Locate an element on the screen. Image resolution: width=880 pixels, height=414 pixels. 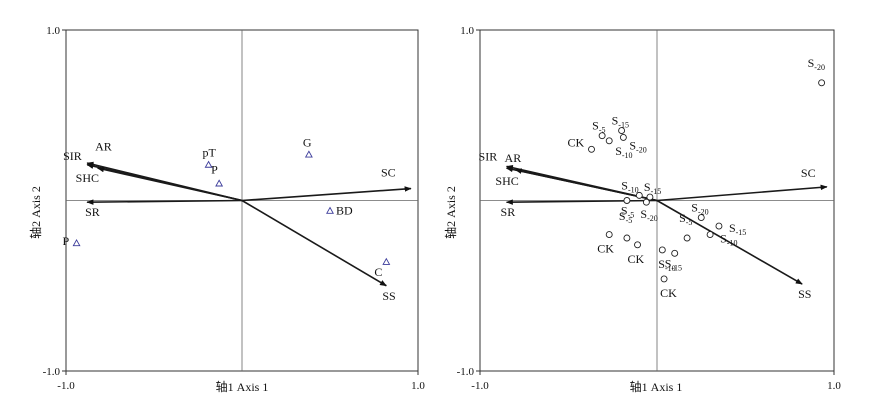
point-label: G is located at coordinates (307, 142).